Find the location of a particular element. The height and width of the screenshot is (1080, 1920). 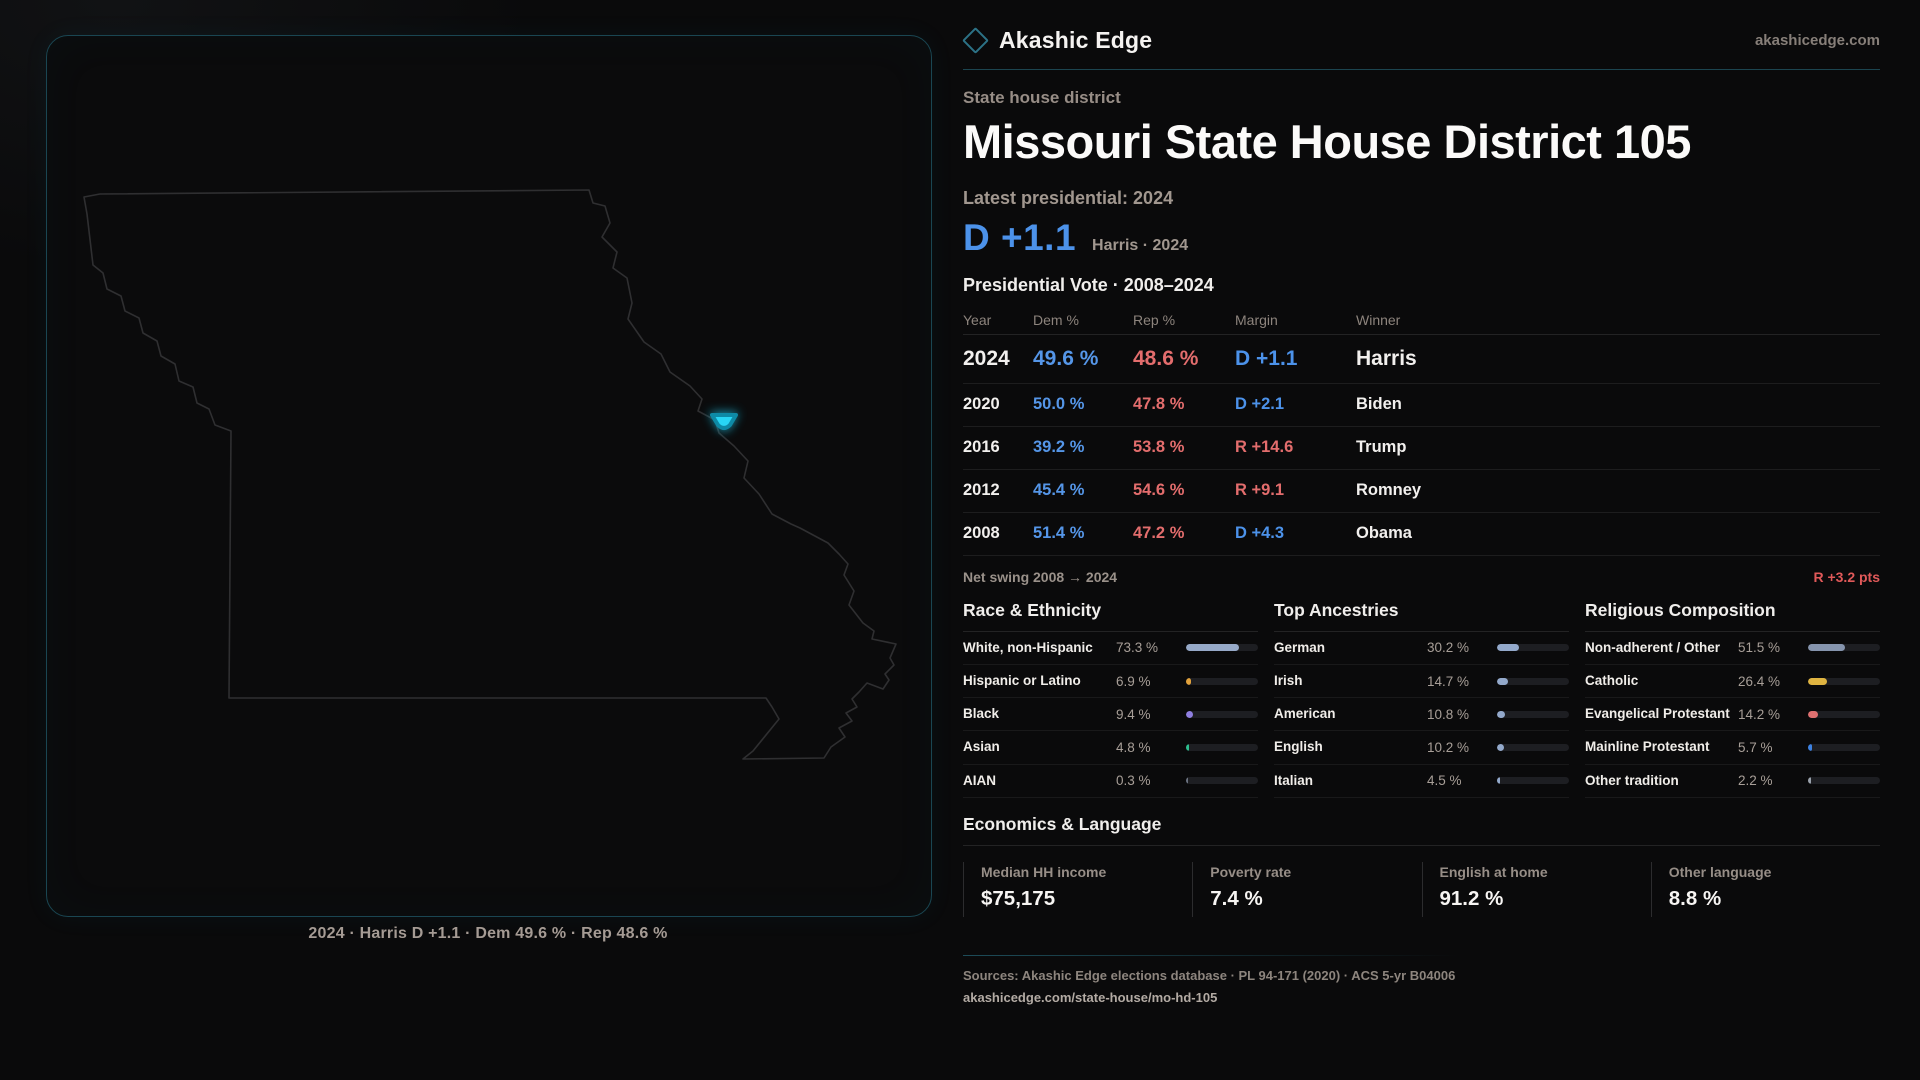

stat-block: Other language 8.8 % is located at coordinates (1765, 889).